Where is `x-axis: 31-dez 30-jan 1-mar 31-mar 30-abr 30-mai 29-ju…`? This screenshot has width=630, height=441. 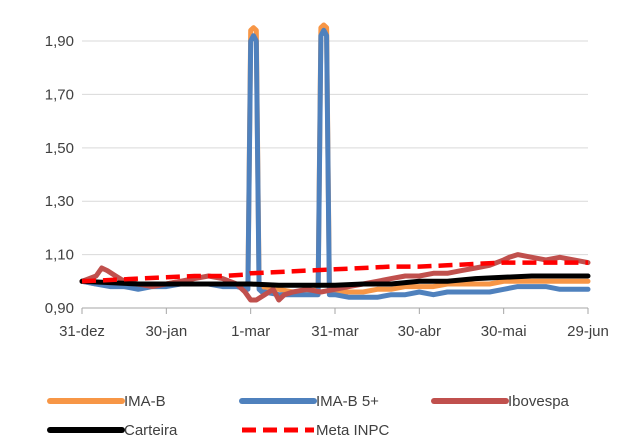
x-axis: 31-dez 30-jan 1-mar 31-mar 30-abr 30-mai 29-ju… is located at coordinates (334, 323).